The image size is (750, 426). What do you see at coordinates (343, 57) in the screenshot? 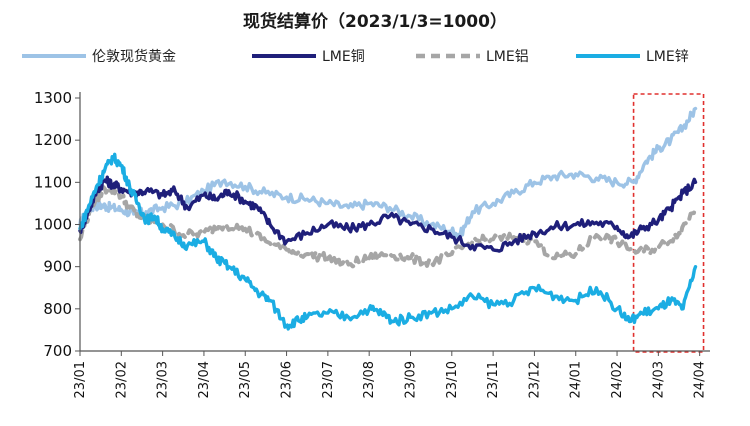
I see `legend-label-1: LME铜` at bounding box center [343, 57].